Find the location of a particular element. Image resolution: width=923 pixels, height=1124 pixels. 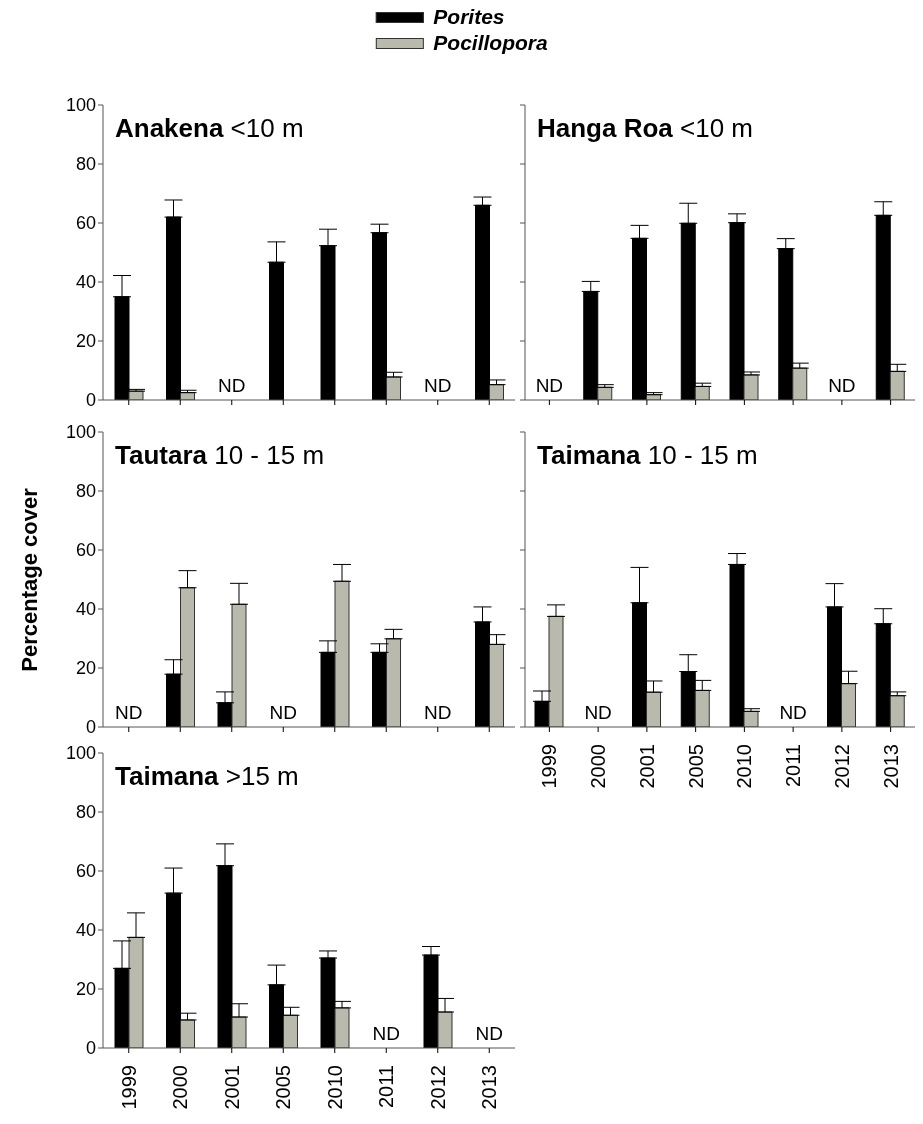

legend-label: Porites is located at coordinates (469, 17).